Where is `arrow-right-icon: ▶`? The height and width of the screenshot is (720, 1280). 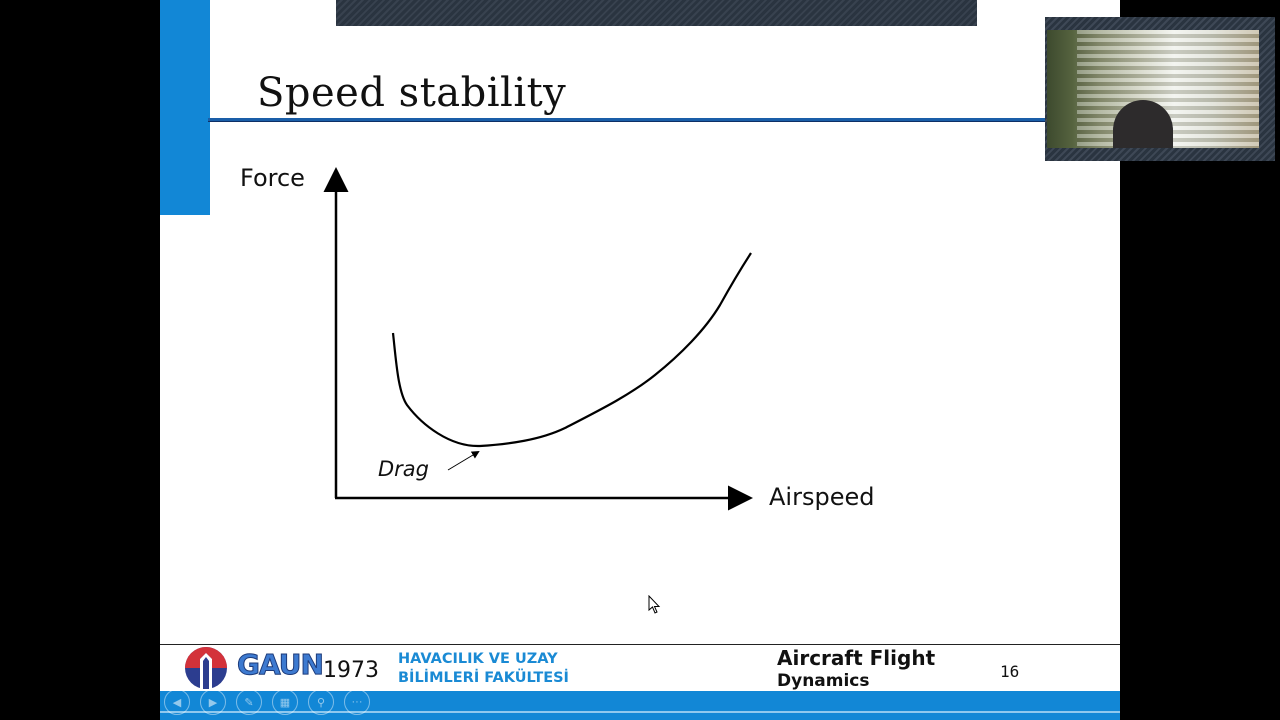 arrow-right-icon: ▶ is located at coordinates (213, 702).